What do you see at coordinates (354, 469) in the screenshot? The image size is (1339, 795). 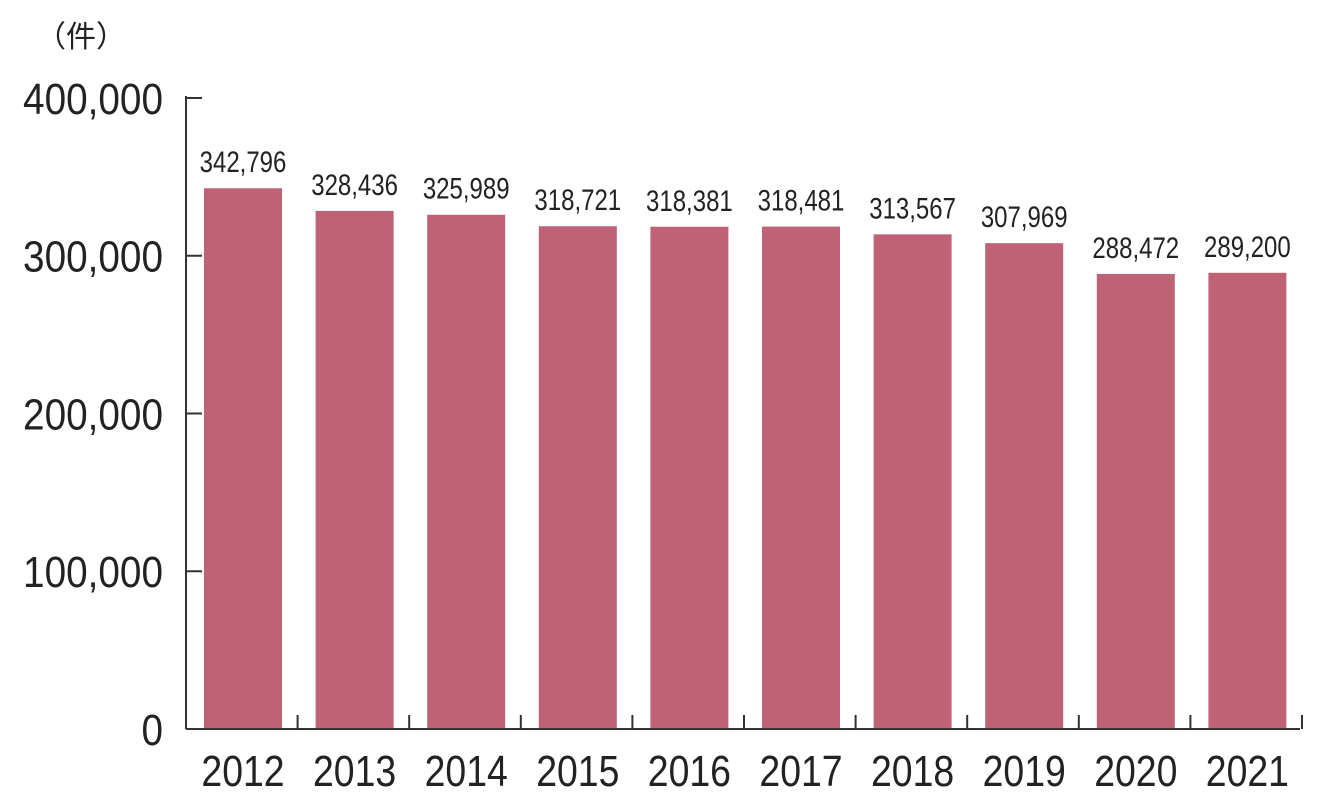 I see `bar-2013` at bounding box center [354, 469].